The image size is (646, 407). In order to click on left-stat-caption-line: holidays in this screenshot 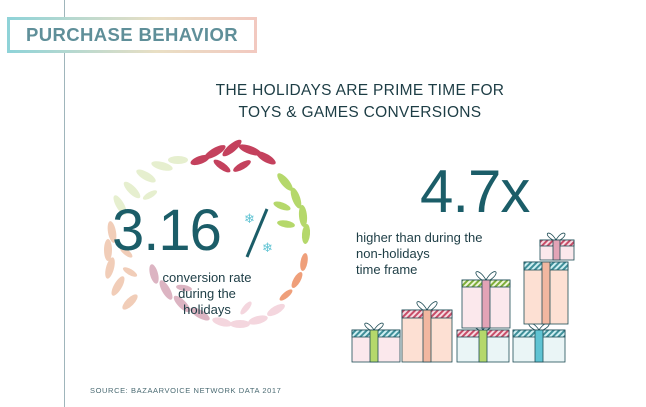, I will do `click(207, 309)`.